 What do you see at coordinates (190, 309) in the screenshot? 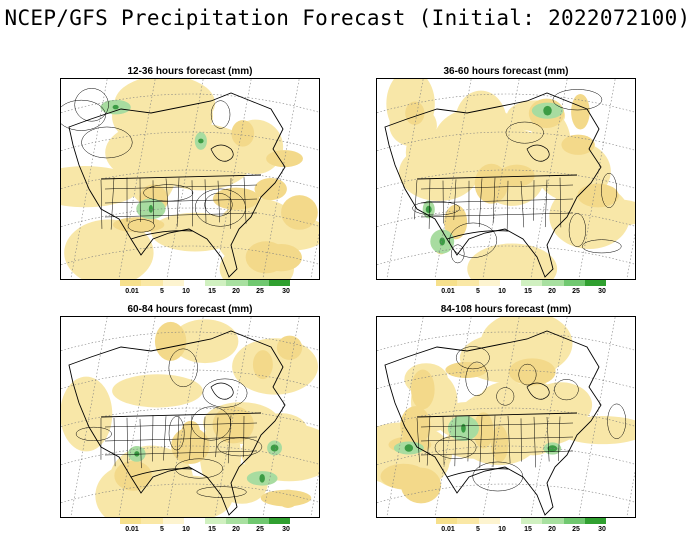
I see `panel-title: 60-84 hours forecast (mm)` at bounding box center [190, 309].